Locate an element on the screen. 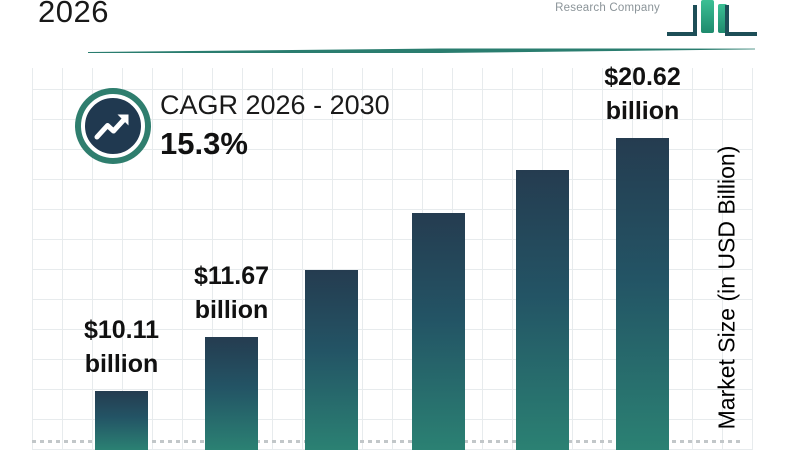  bar-value-label: $20.62 billion is located at coordinates (642, 94).